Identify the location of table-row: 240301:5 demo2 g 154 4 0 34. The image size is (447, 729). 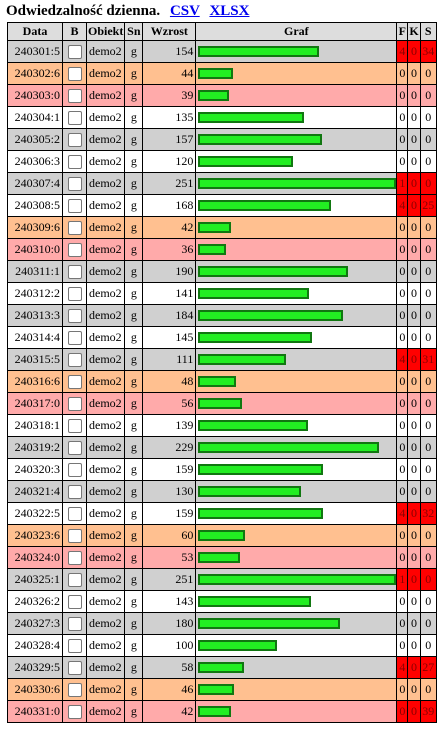
(222, 51).